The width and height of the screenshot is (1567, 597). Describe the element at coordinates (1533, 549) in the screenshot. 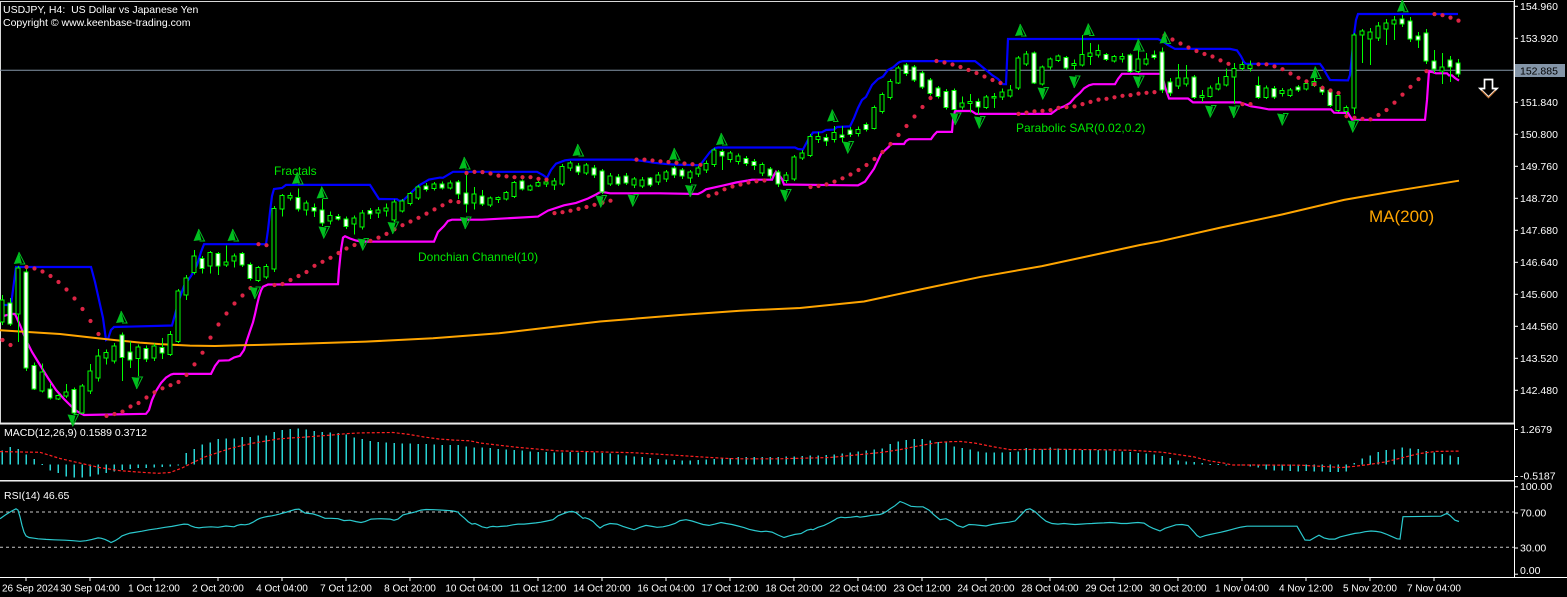

I see `svg-text: 30.00` at that location.